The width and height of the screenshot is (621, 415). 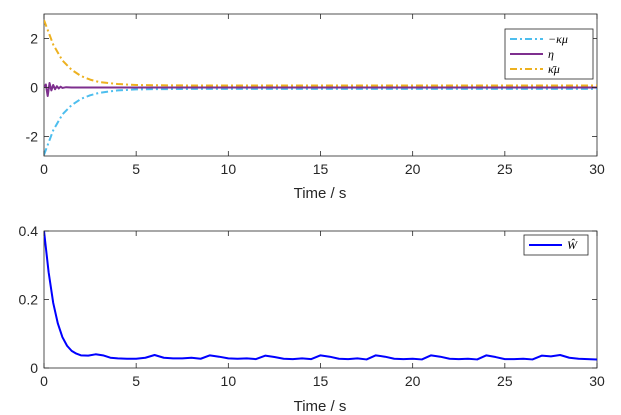 What do you see at coordinates (320, 406) in the screenshot?
I see `bottom-x-axis-label: Time / s` at bounding box center [320, 406].